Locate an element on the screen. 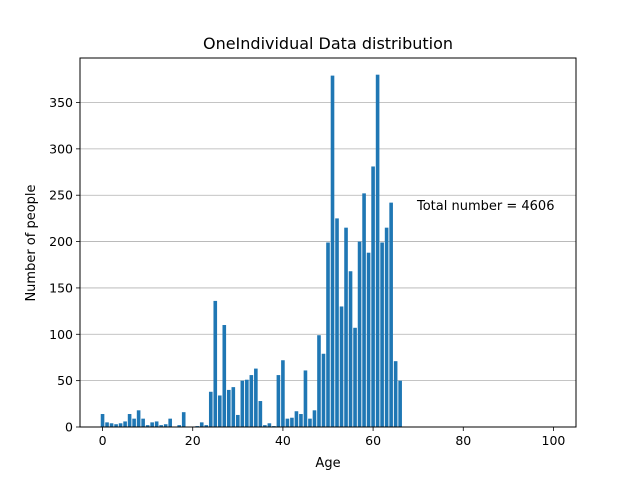 This screenshot has width=640, height=480. x-tick-label-2: 40 is located at coordinates (283, 440).